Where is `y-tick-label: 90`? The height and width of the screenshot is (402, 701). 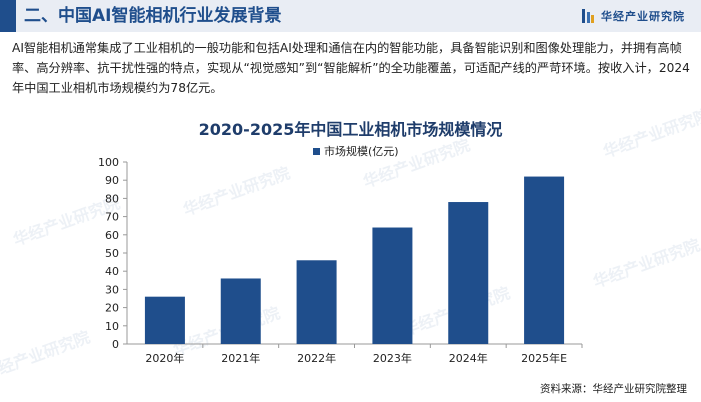 y-tick-label: 90 is located at coordinates (112, 180).